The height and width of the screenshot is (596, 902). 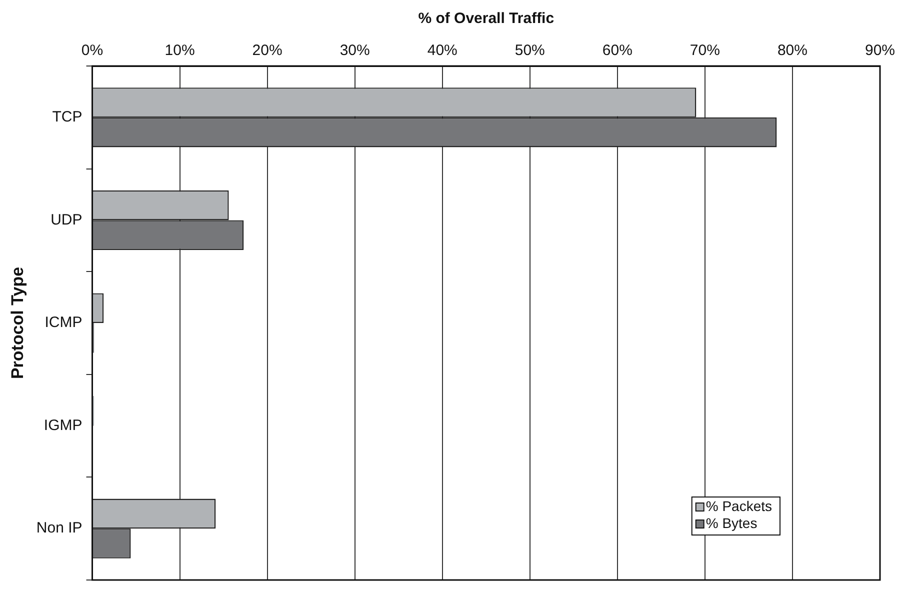 What do you see at coordinates (732, 522) in the screenshot?
I see `legend-label: % Bytes` at bounding box center [732, 522].